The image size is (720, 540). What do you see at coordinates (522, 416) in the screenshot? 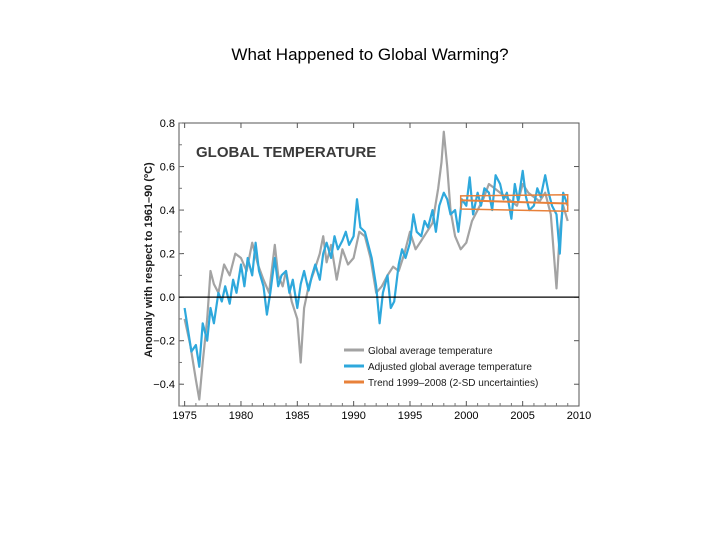
I see `x-tick-label-2005: 2005` at bounding box center [522, 416].